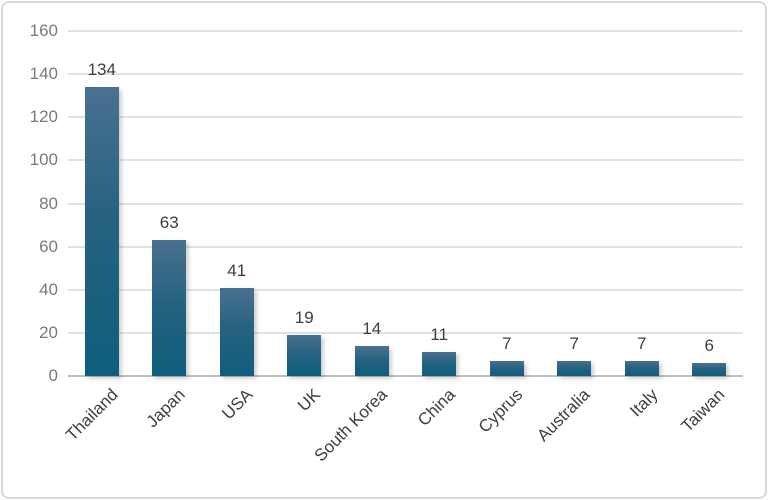  I want to click on y-axis-tick-label: 100, so click(43, 160).